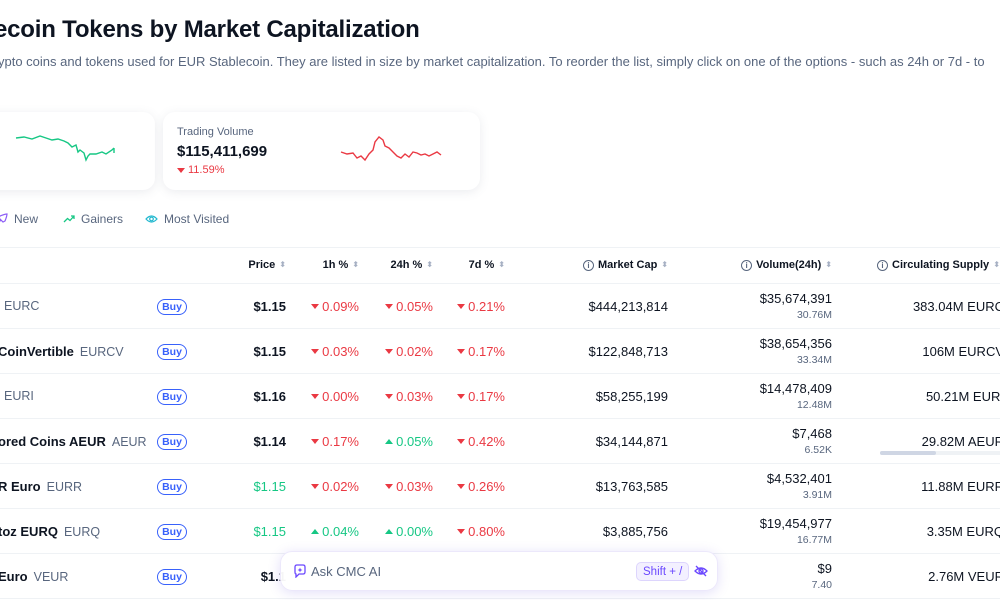 Image resolution: width=1000 pixels, height=600 pixels. I want to click on row-coin: Euro VEUR, so click(34, 576).